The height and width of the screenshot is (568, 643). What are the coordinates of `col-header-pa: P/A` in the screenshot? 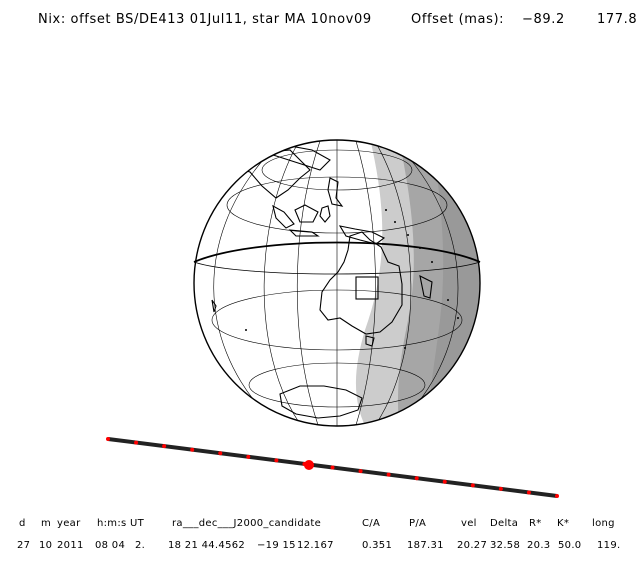 It's located at (418, 523).